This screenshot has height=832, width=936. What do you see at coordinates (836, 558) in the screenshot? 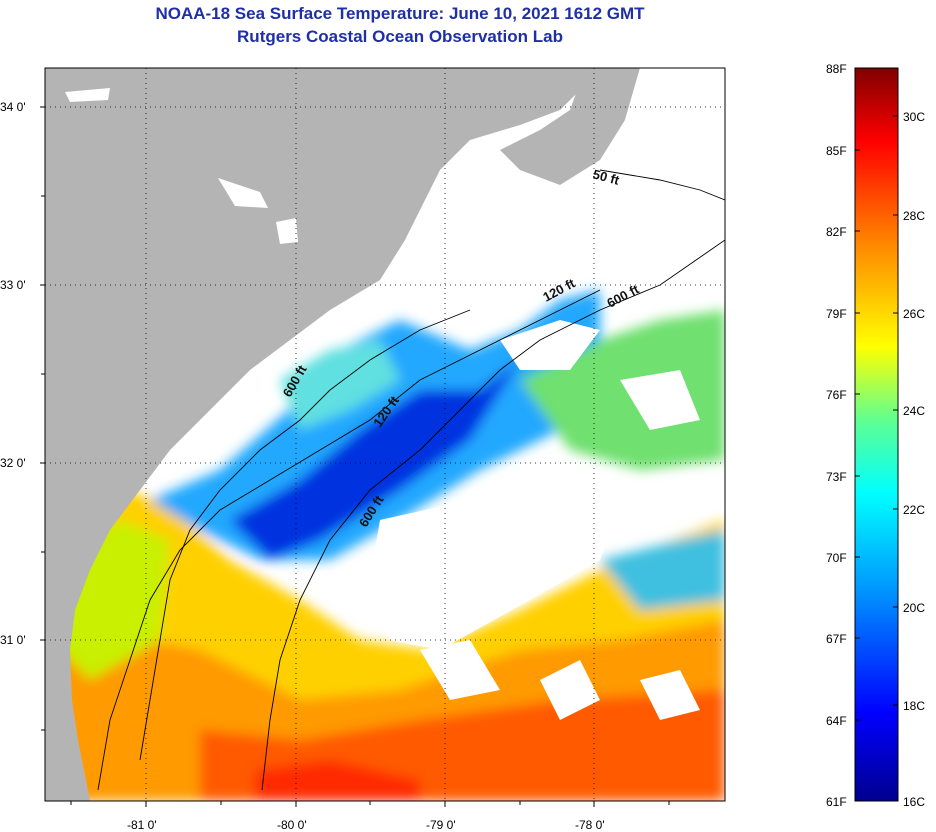
I see `cb-f-70: 70F` at bounding box center [836, 558].